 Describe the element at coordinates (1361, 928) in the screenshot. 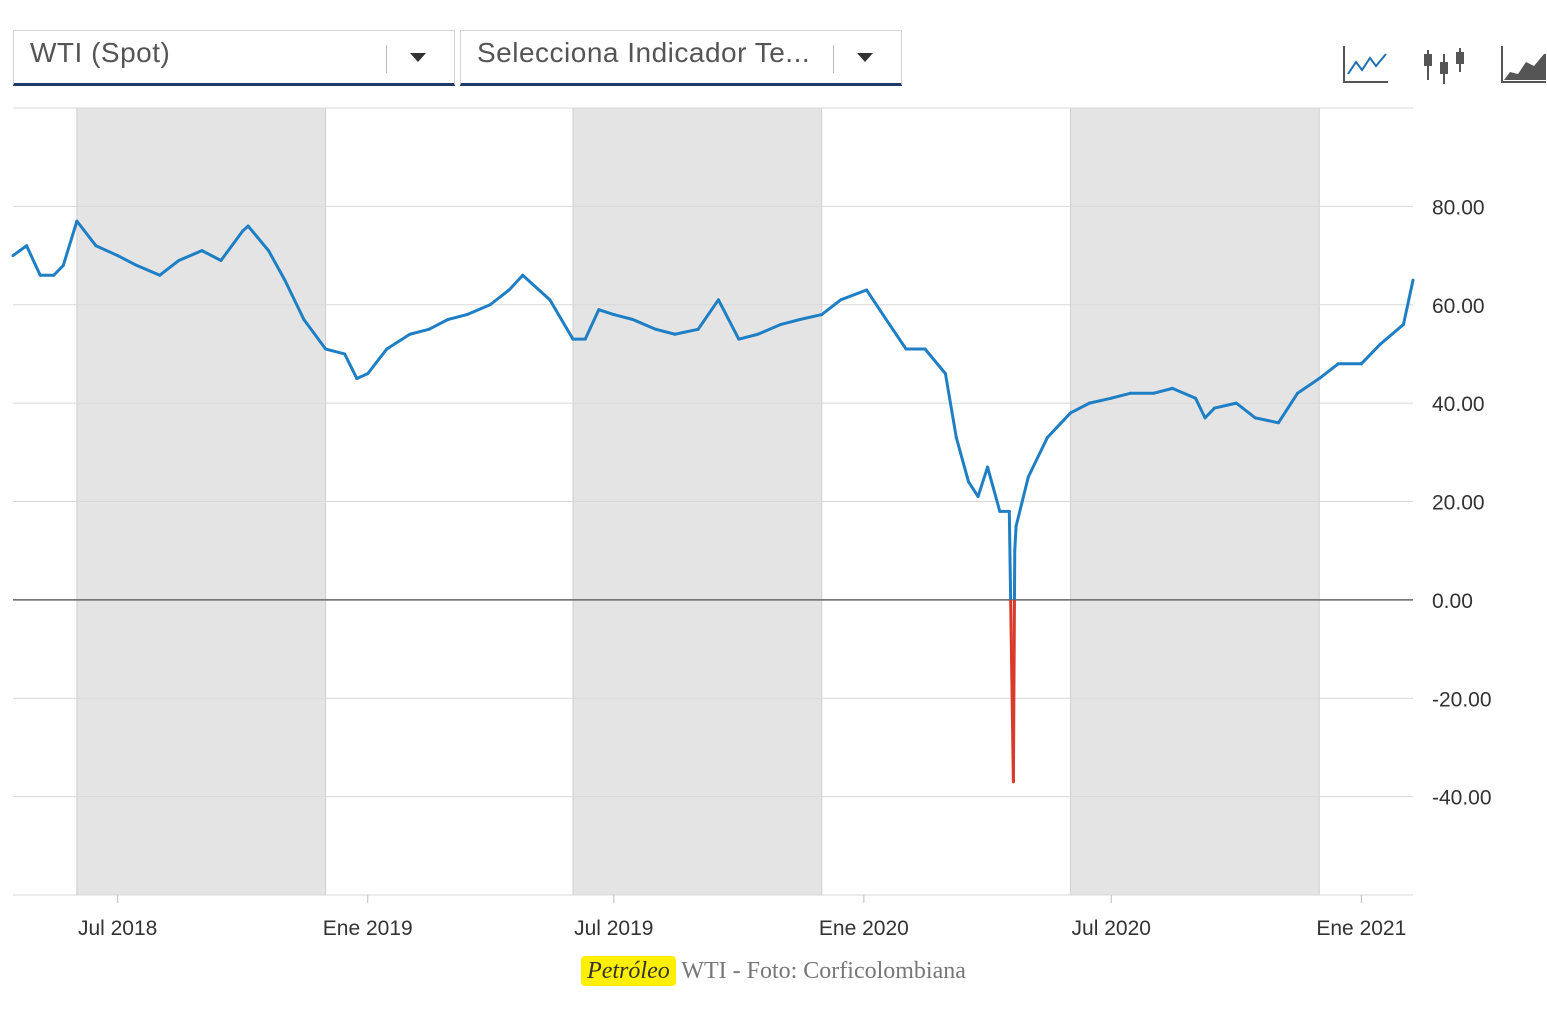

I see `x-tick-label: Ene 2021` at that location.